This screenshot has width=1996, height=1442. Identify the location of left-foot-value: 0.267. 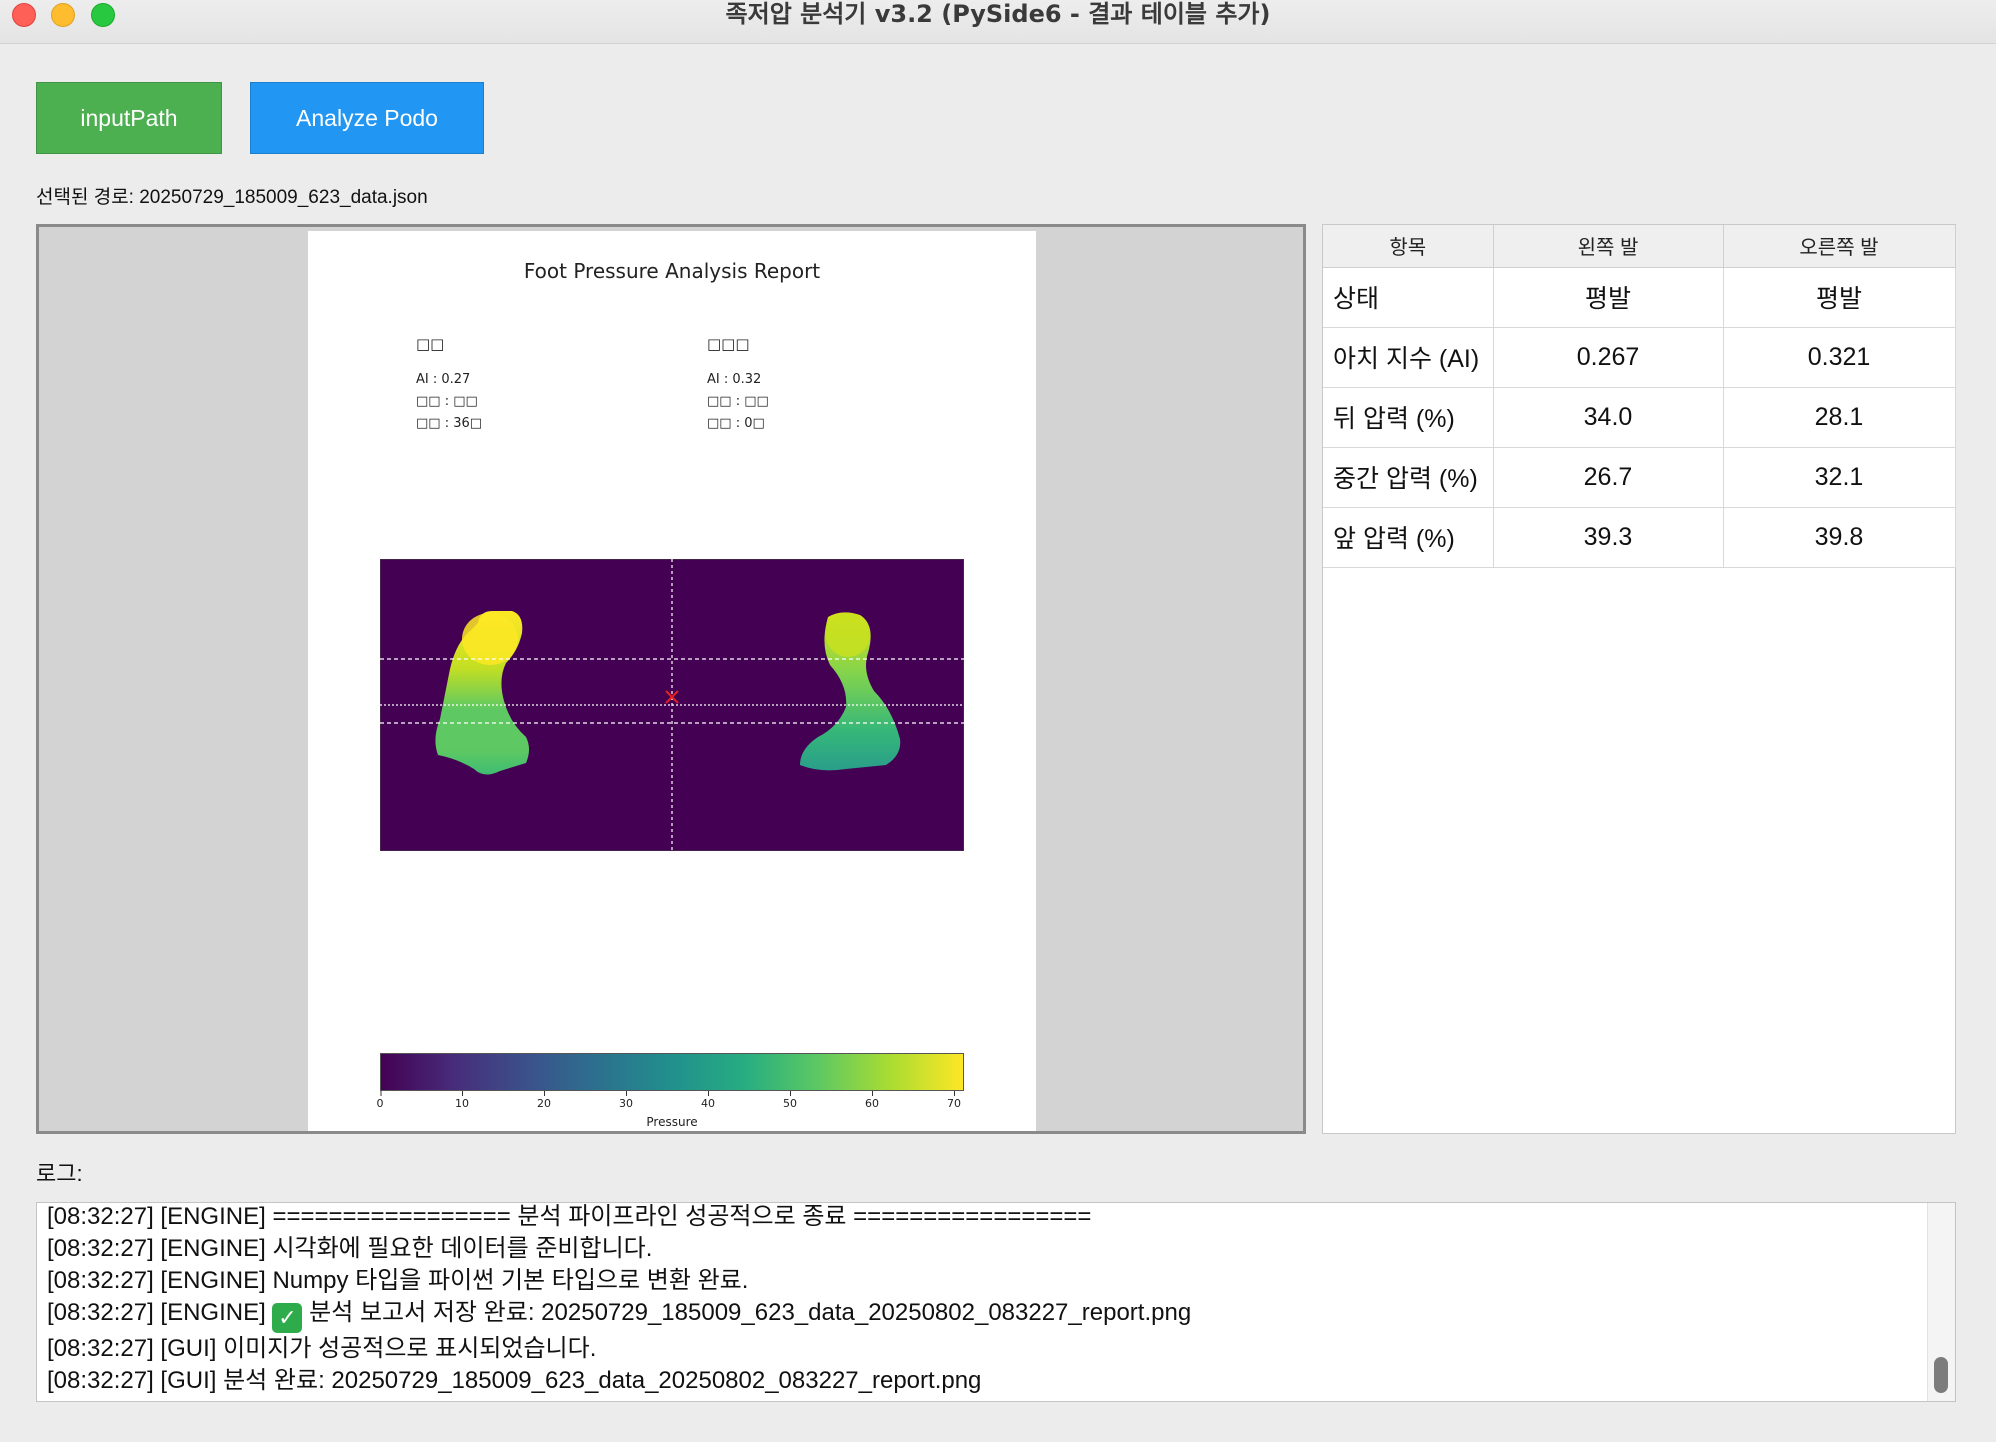
(1608, 357).